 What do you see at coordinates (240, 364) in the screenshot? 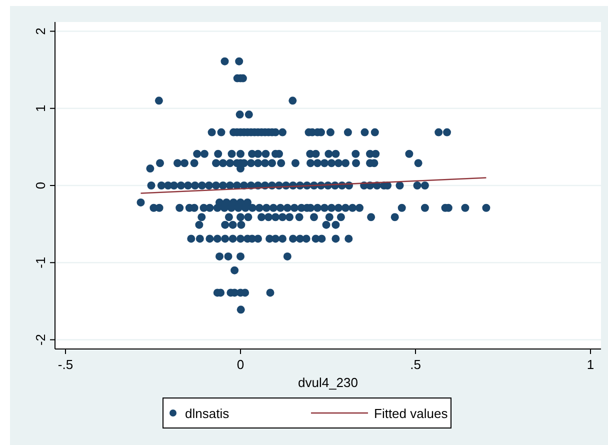
I see `x-tick-label: 0` at bounding box center [240, 364].